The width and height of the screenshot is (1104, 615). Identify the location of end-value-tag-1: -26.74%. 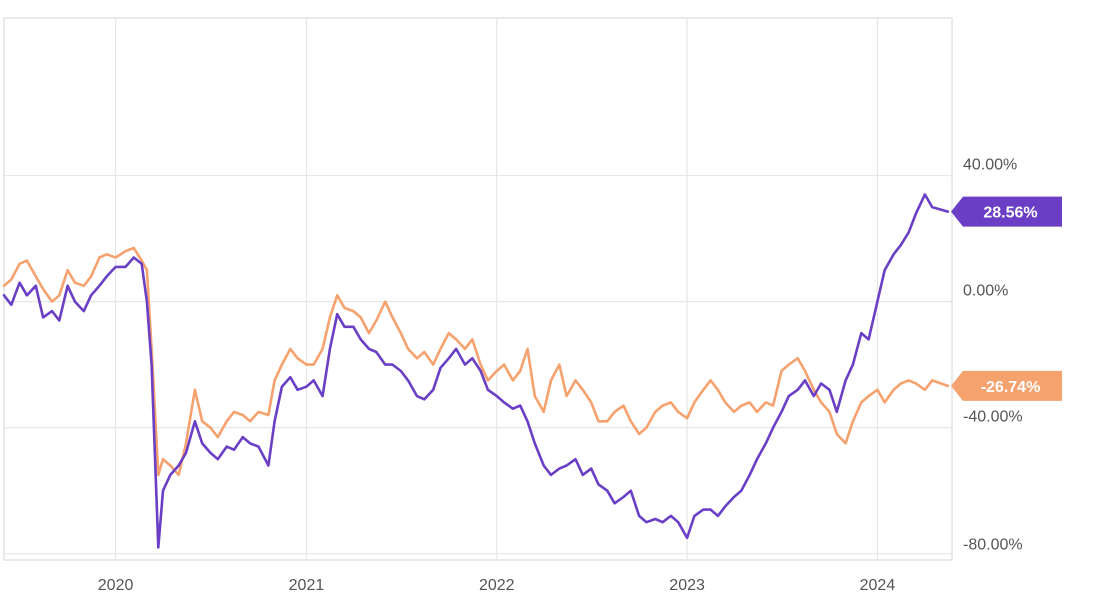
(1006, 385).